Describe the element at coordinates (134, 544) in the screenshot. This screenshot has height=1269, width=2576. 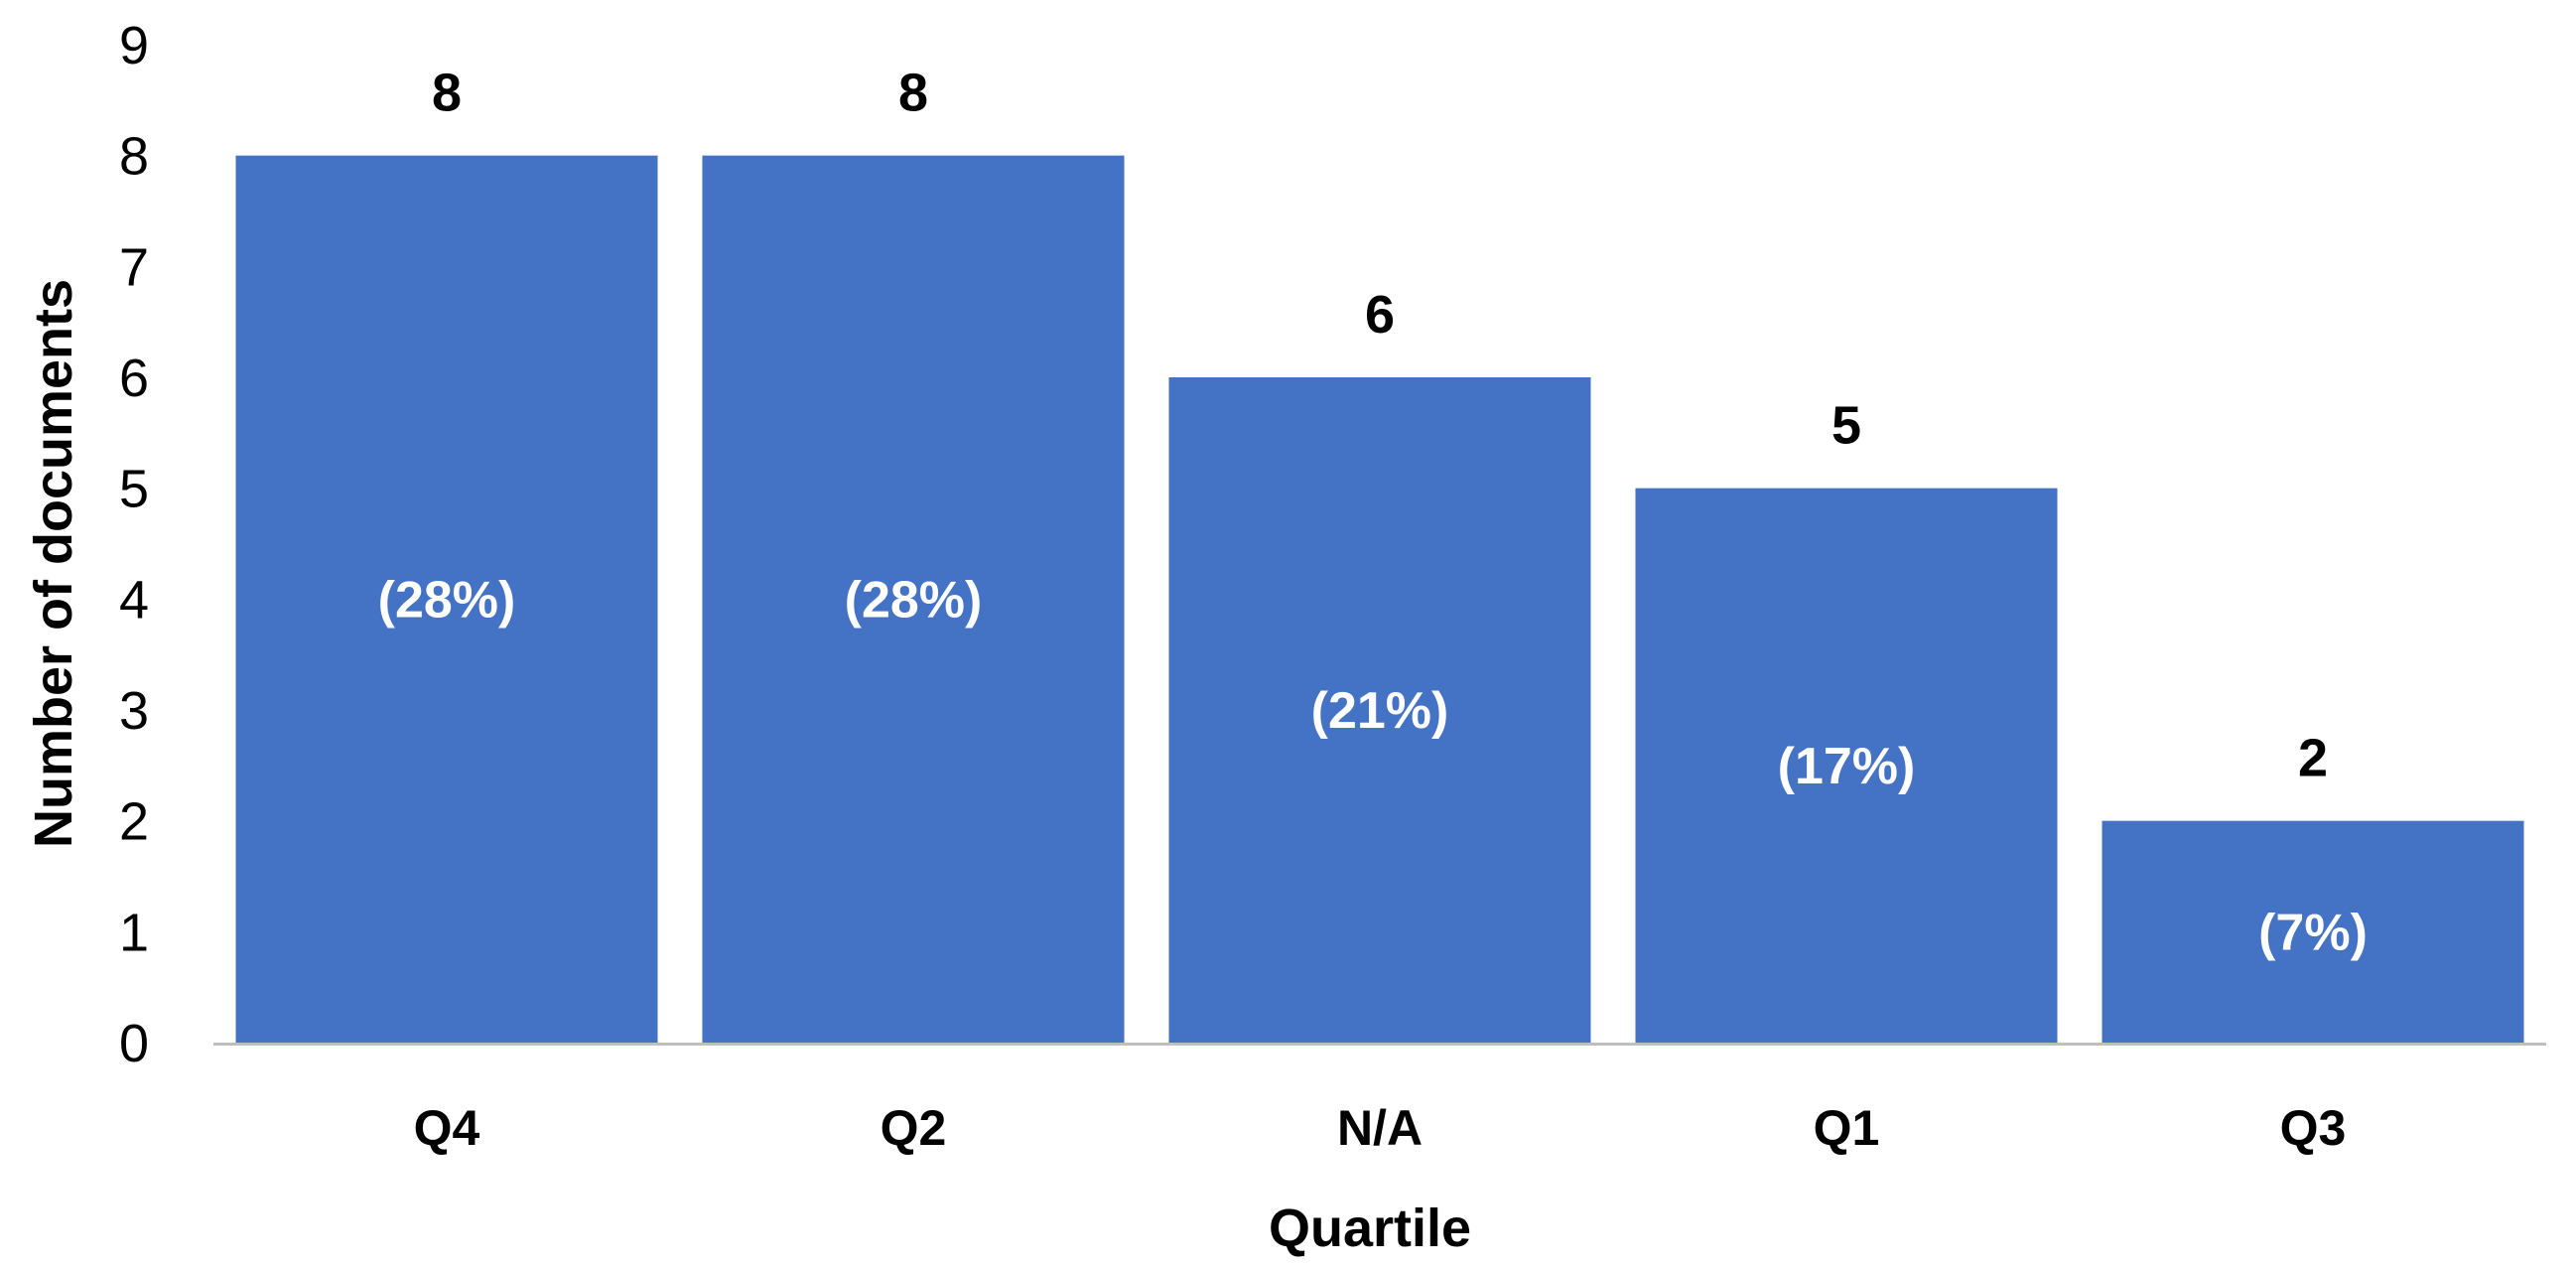
I see `y-axis-ticks: 0 1 2 3 4 5 6 7 8 9` at that location.